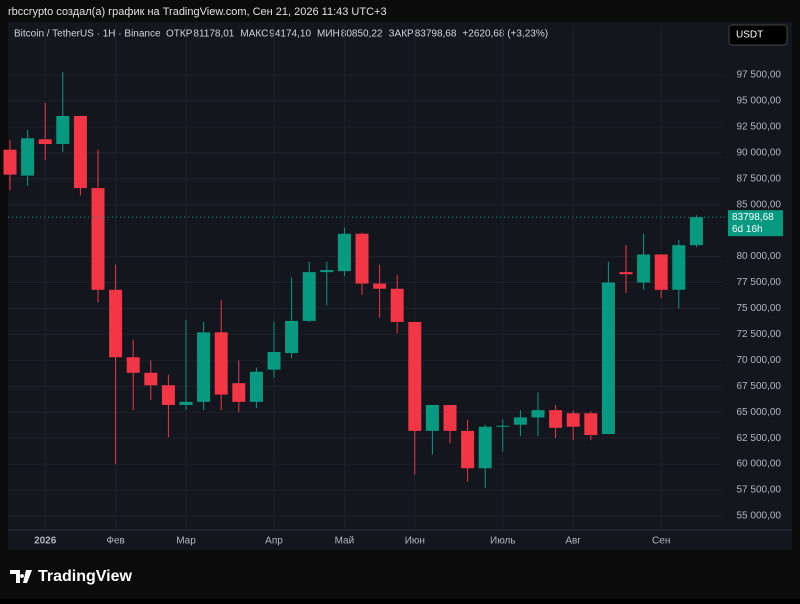 The image size is (800, 604). Describe the element at coordinates (115, 541) in the screenshot. I see `x-tick-label: Фев` at that location.